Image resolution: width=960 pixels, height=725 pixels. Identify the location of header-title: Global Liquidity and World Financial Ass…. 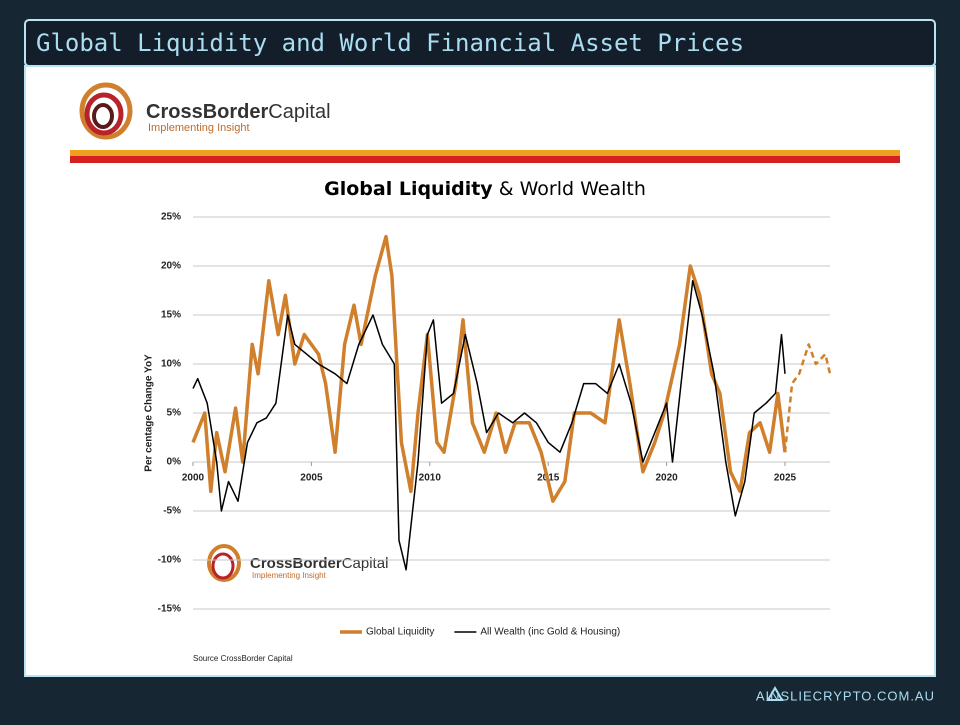
(390, 43).